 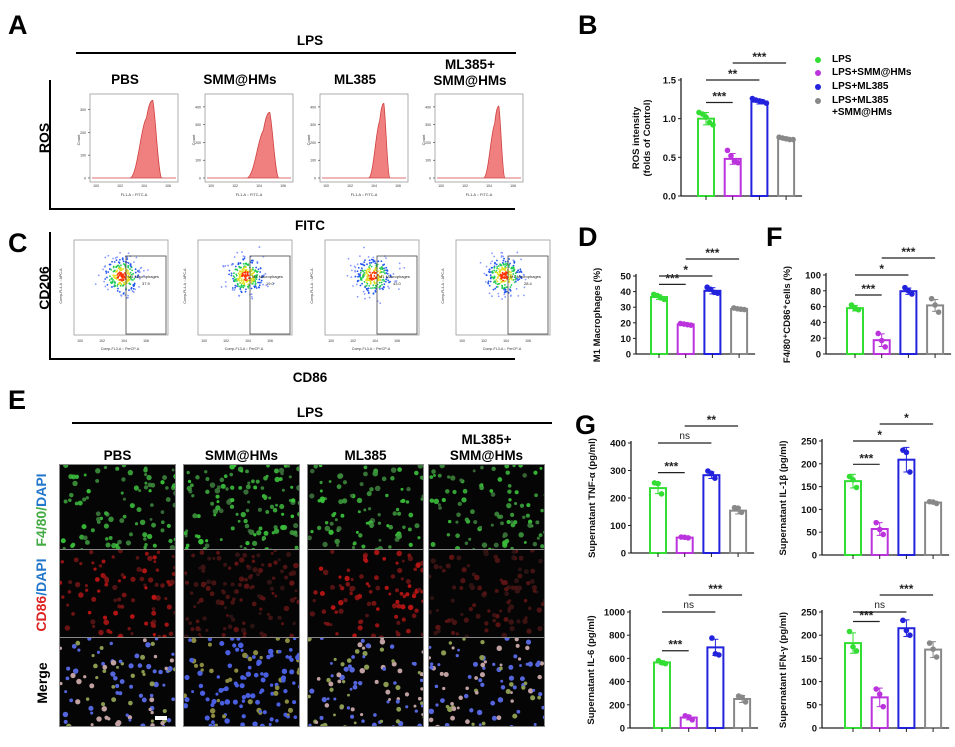 What do you see at coordinates (486, 682) in the screenshot?
I see `micrograph-cells` at bounding box center [486, 682].